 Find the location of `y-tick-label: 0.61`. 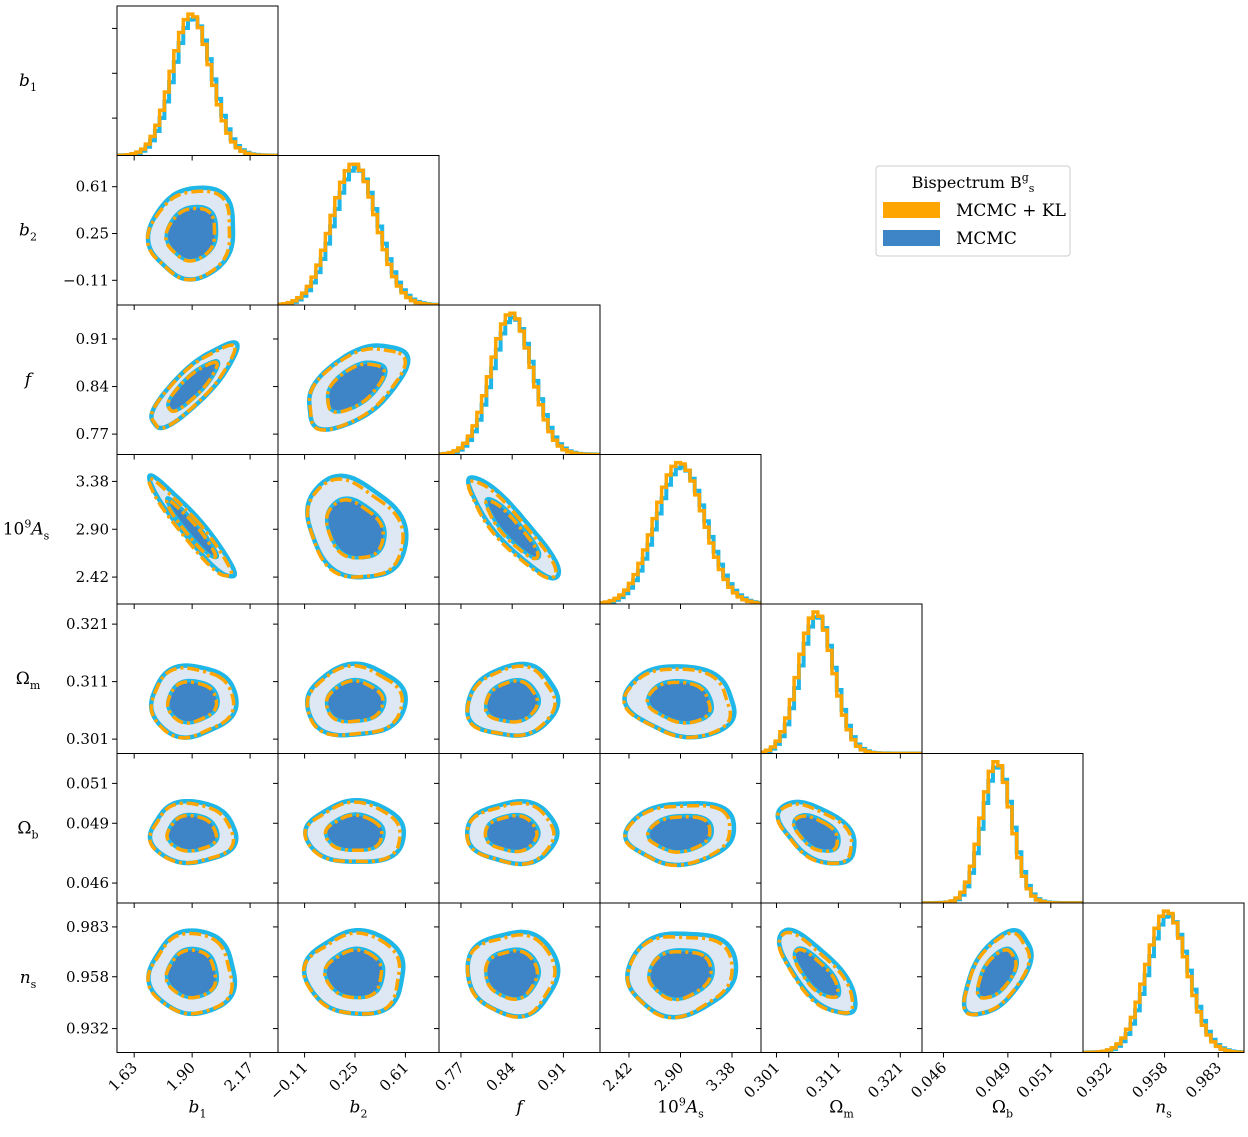

y-tick-label: 0.61 is located at coordinates (92, 187).